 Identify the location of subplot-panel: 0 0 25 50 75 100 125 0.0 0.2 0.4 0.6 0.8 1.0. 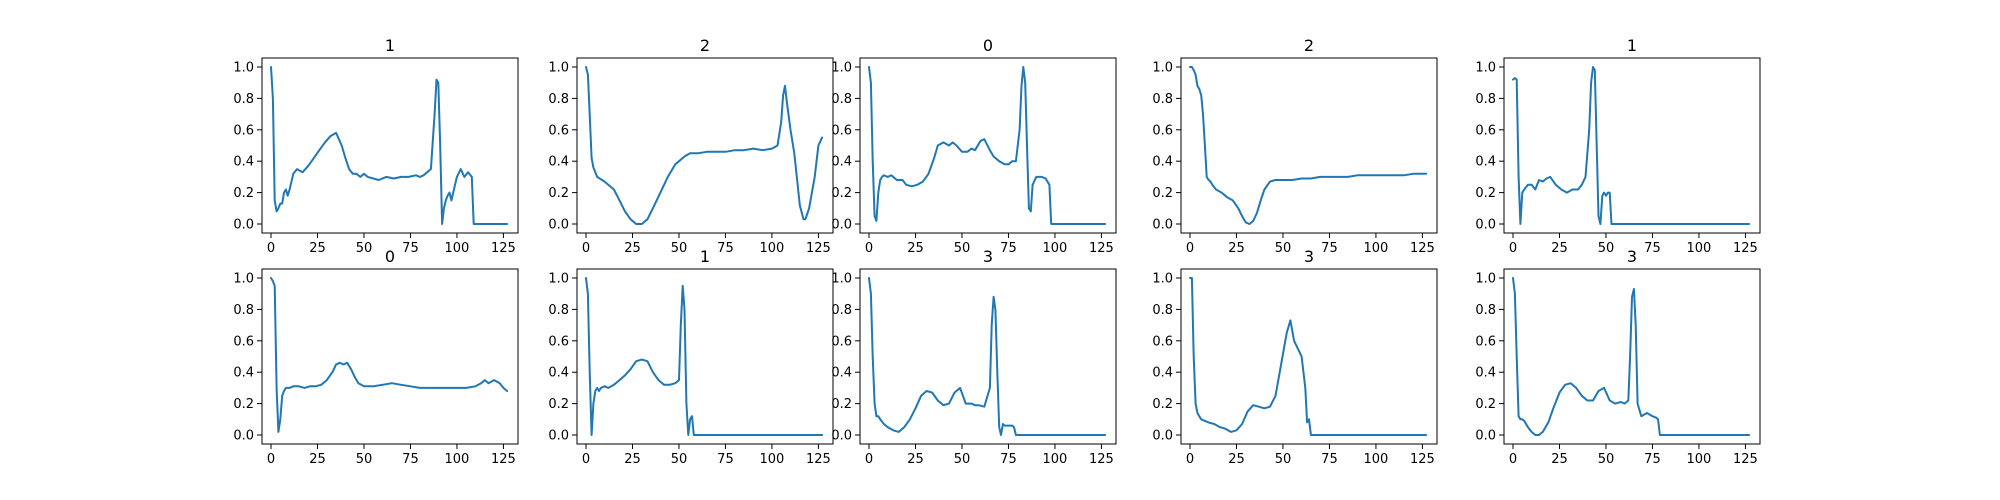
(974, 146).